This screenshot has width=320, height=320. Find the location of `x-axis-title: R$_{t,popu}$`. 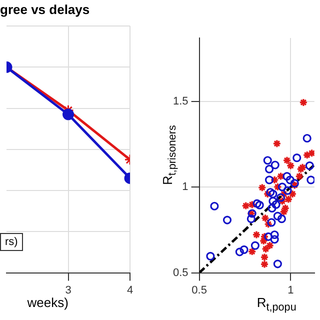

x-axis-title: R$_{t,popu}$ is located at coordinates (276, 304).